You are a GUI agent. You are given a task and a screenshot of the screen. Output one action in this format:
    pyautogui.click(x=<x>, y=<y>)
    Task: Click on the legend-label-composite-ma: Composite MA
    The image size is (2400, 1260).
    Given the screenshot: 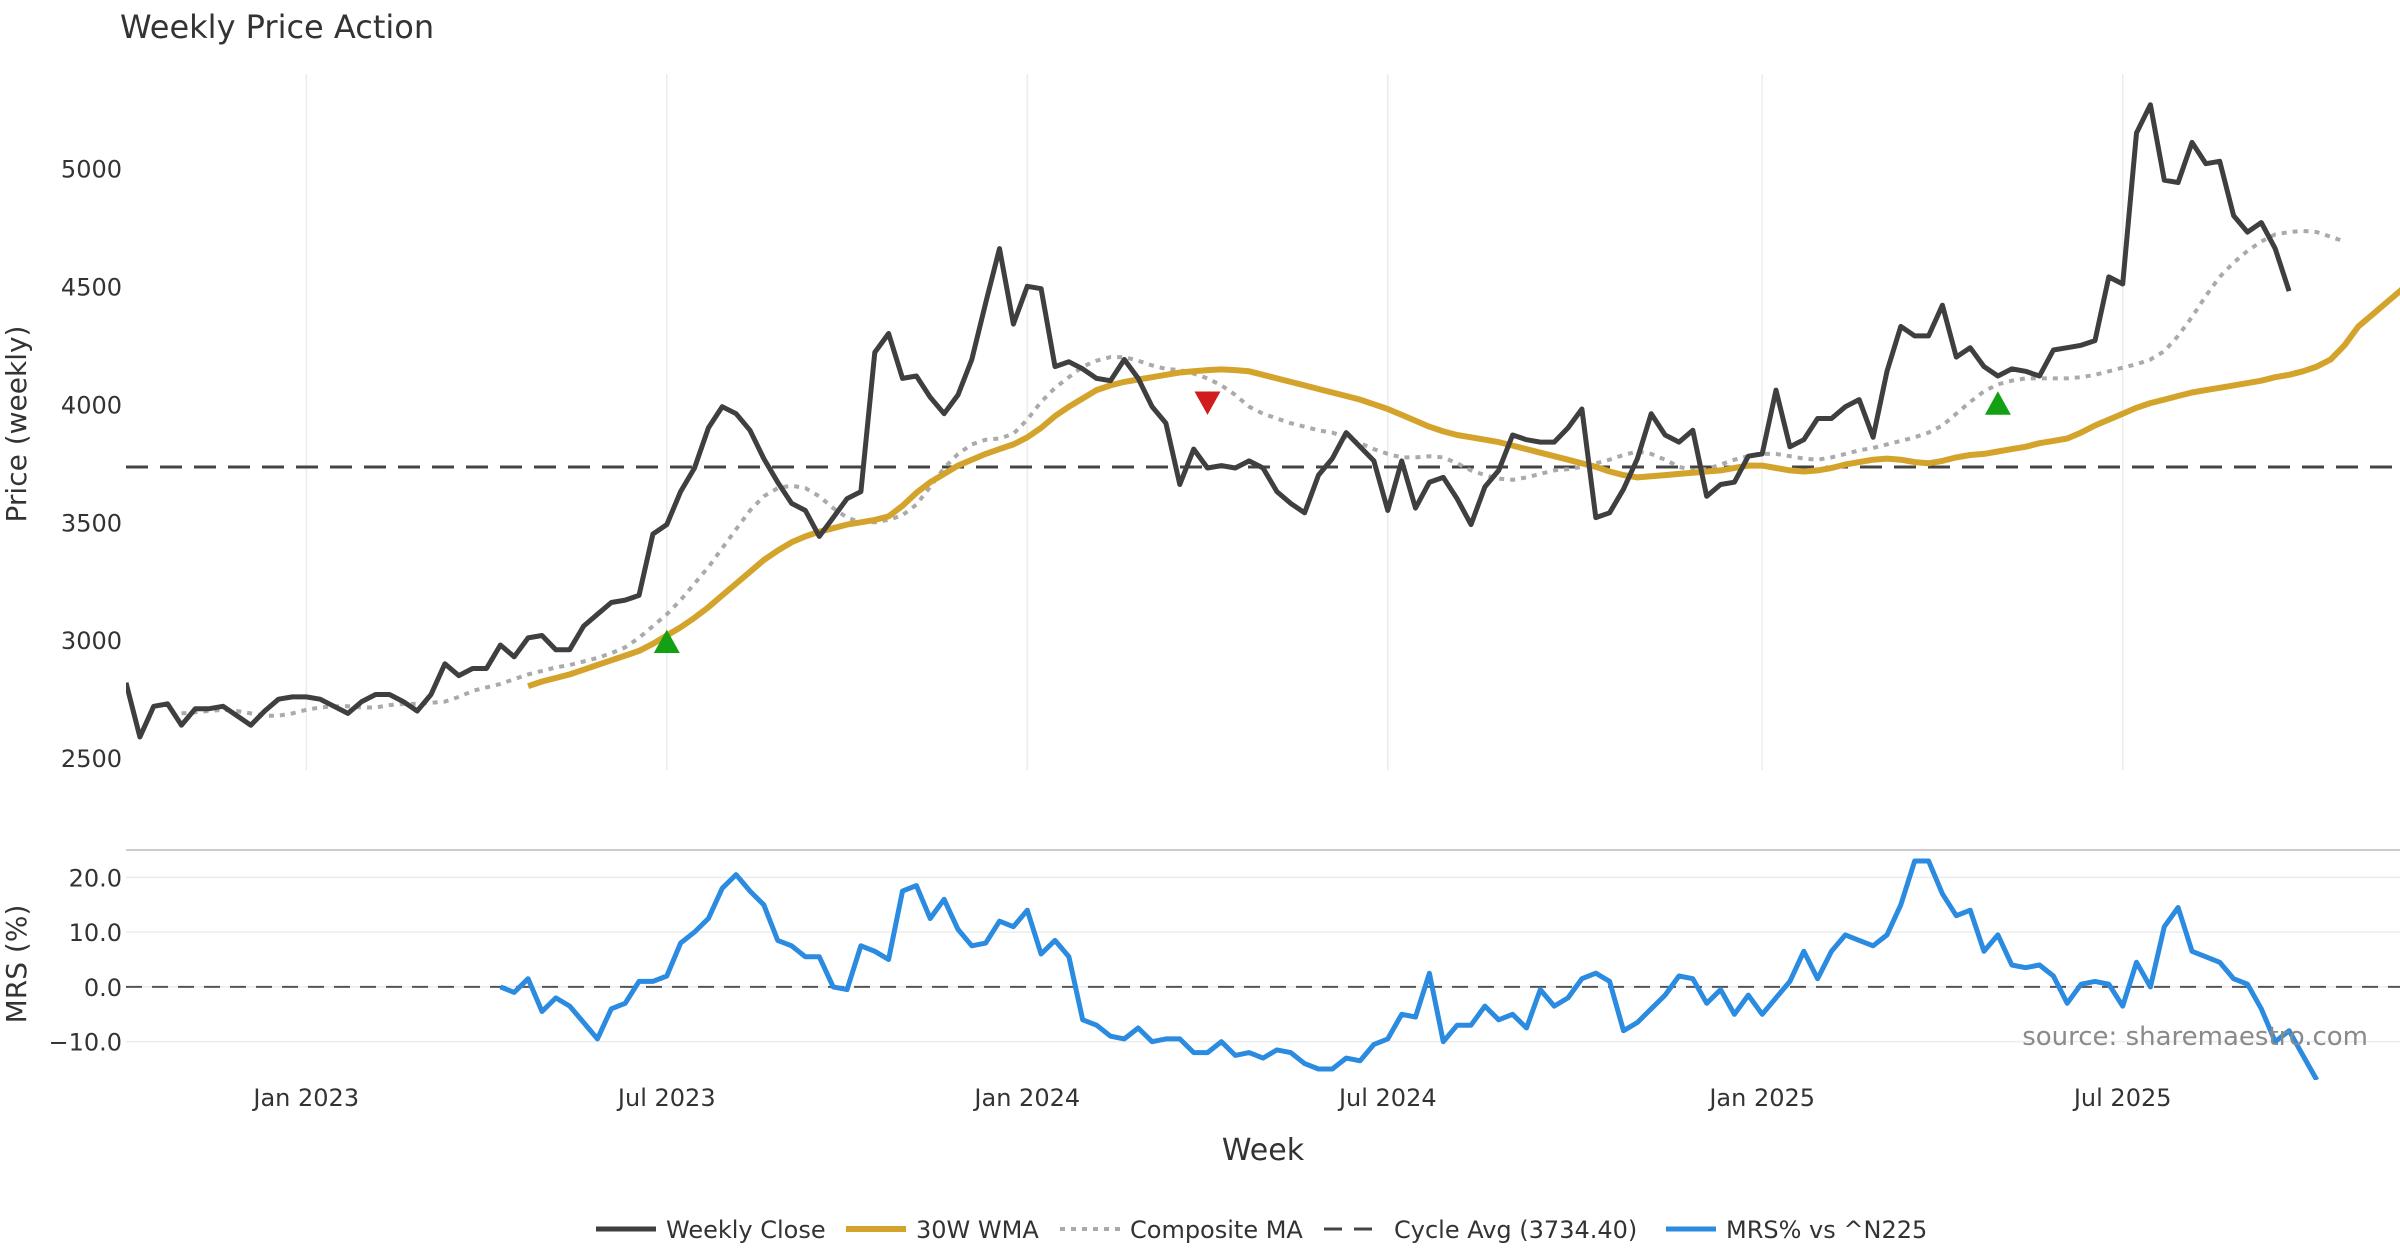 What is the action you would take?
    pyautogui.click(x=1216, y=1230)
    